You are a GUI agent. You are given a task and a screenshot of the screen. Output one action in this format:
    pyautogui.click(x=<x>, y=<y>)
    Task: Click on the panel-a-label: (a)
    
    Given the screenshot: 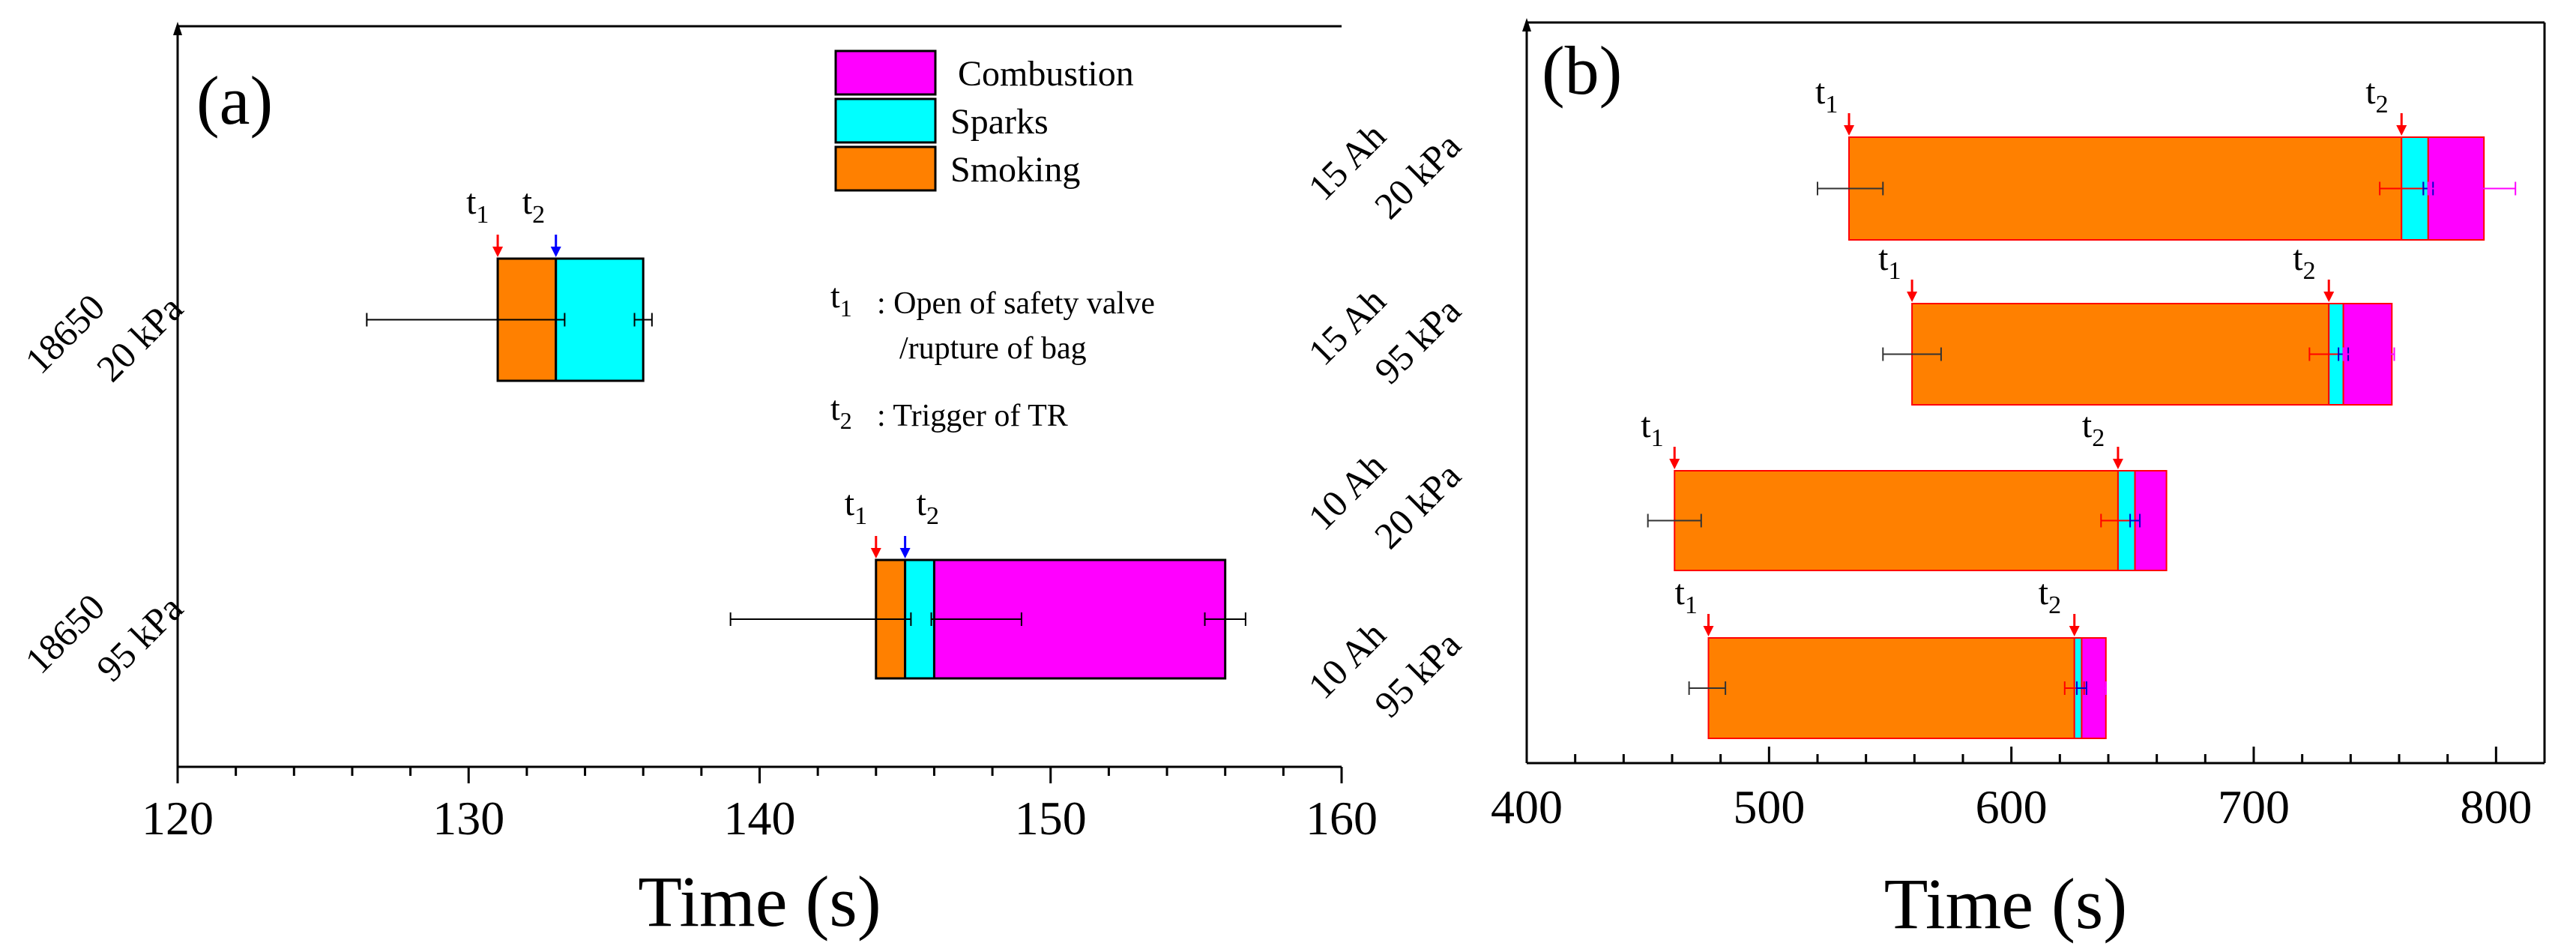 What is the action you would take?
    pyautogui.click(x=235, y=100)
    